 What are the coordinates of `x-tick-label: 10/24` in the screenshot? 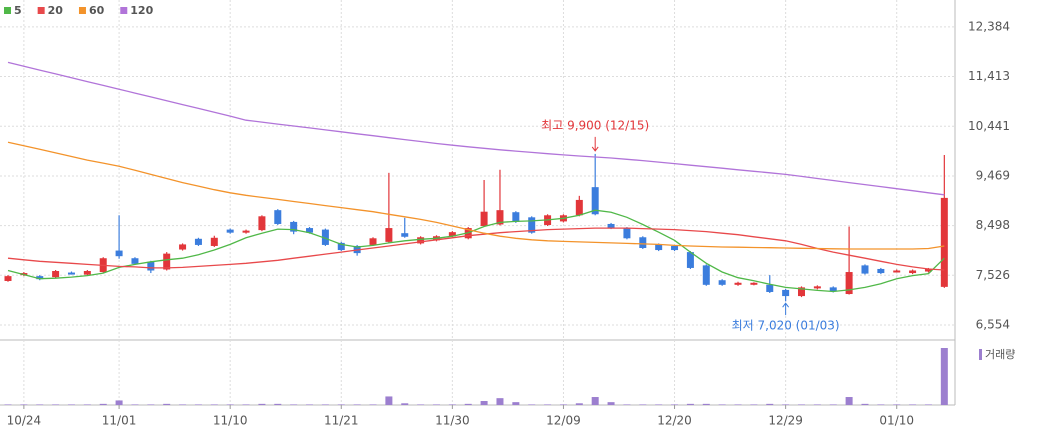 It's located at (24, 421).